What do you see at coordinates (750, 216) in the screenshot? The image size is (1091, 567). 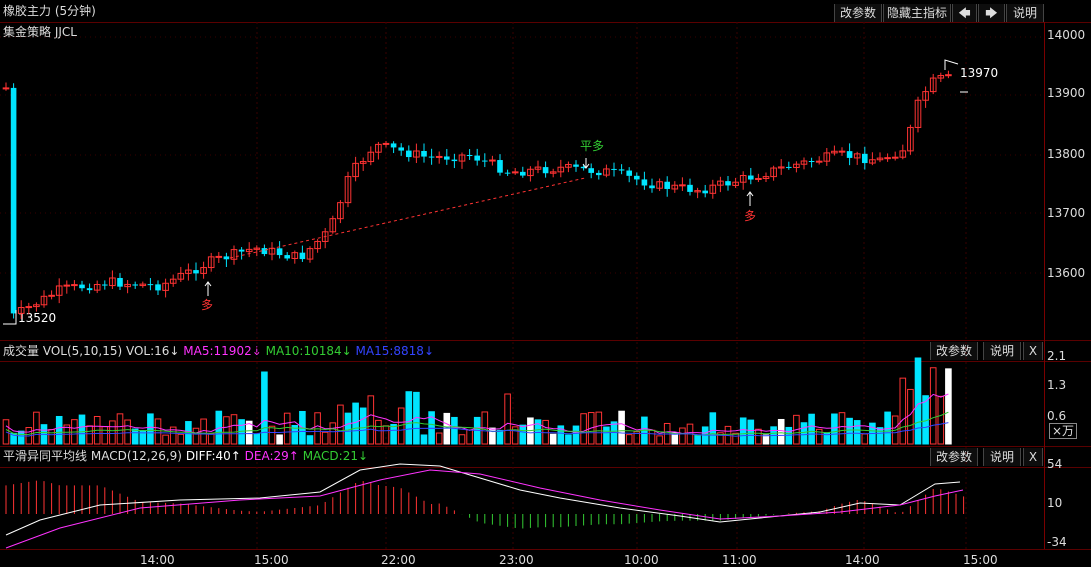 I see `buy-signal-2: 多` at bounding box center [750, 216].